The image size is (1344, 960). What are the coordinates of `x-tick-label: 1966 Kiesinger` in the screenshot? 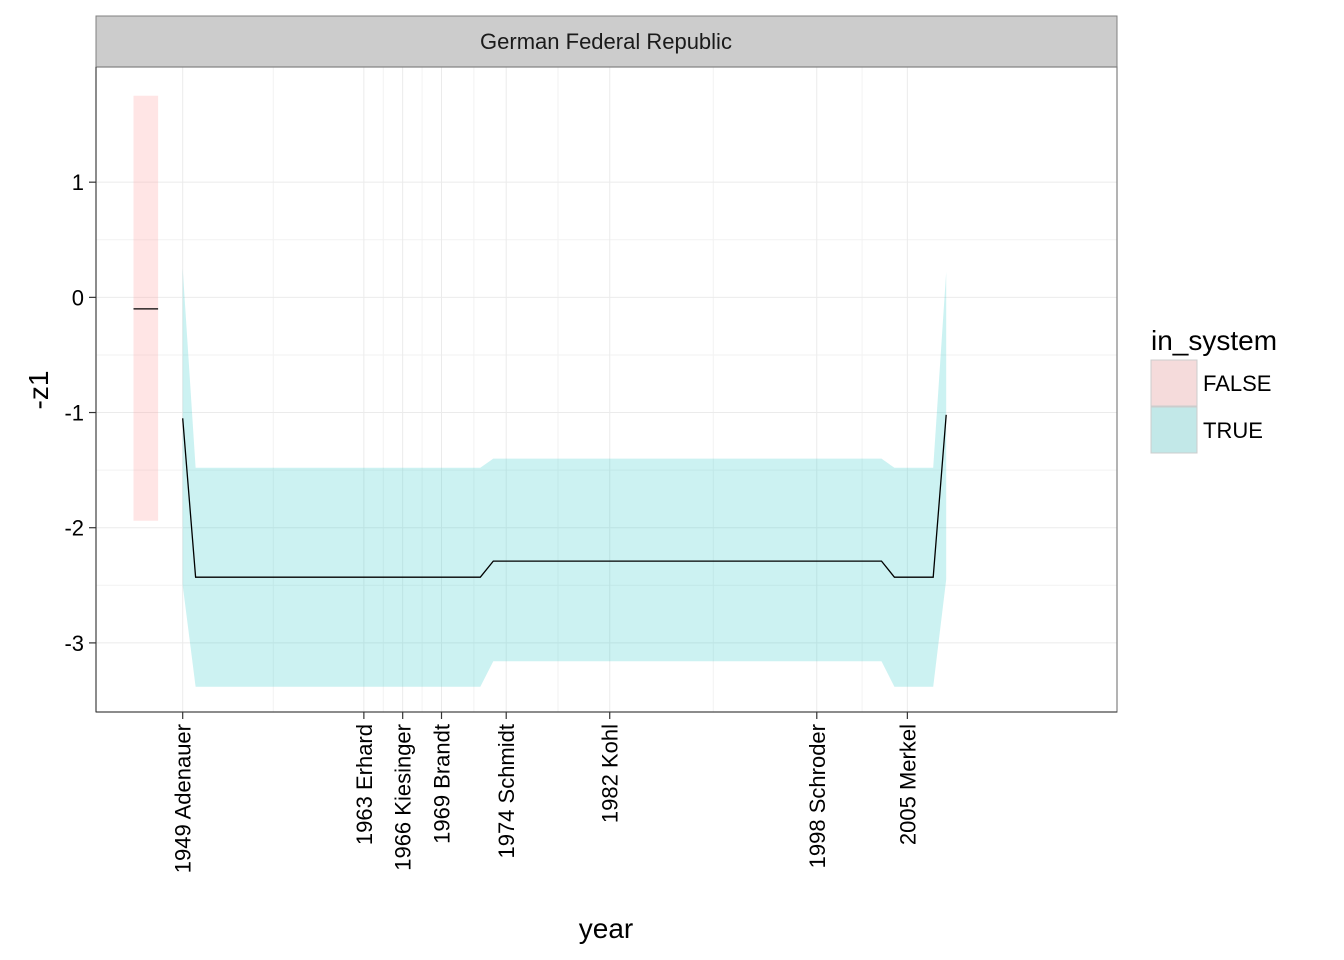 It's located at (403, 797).